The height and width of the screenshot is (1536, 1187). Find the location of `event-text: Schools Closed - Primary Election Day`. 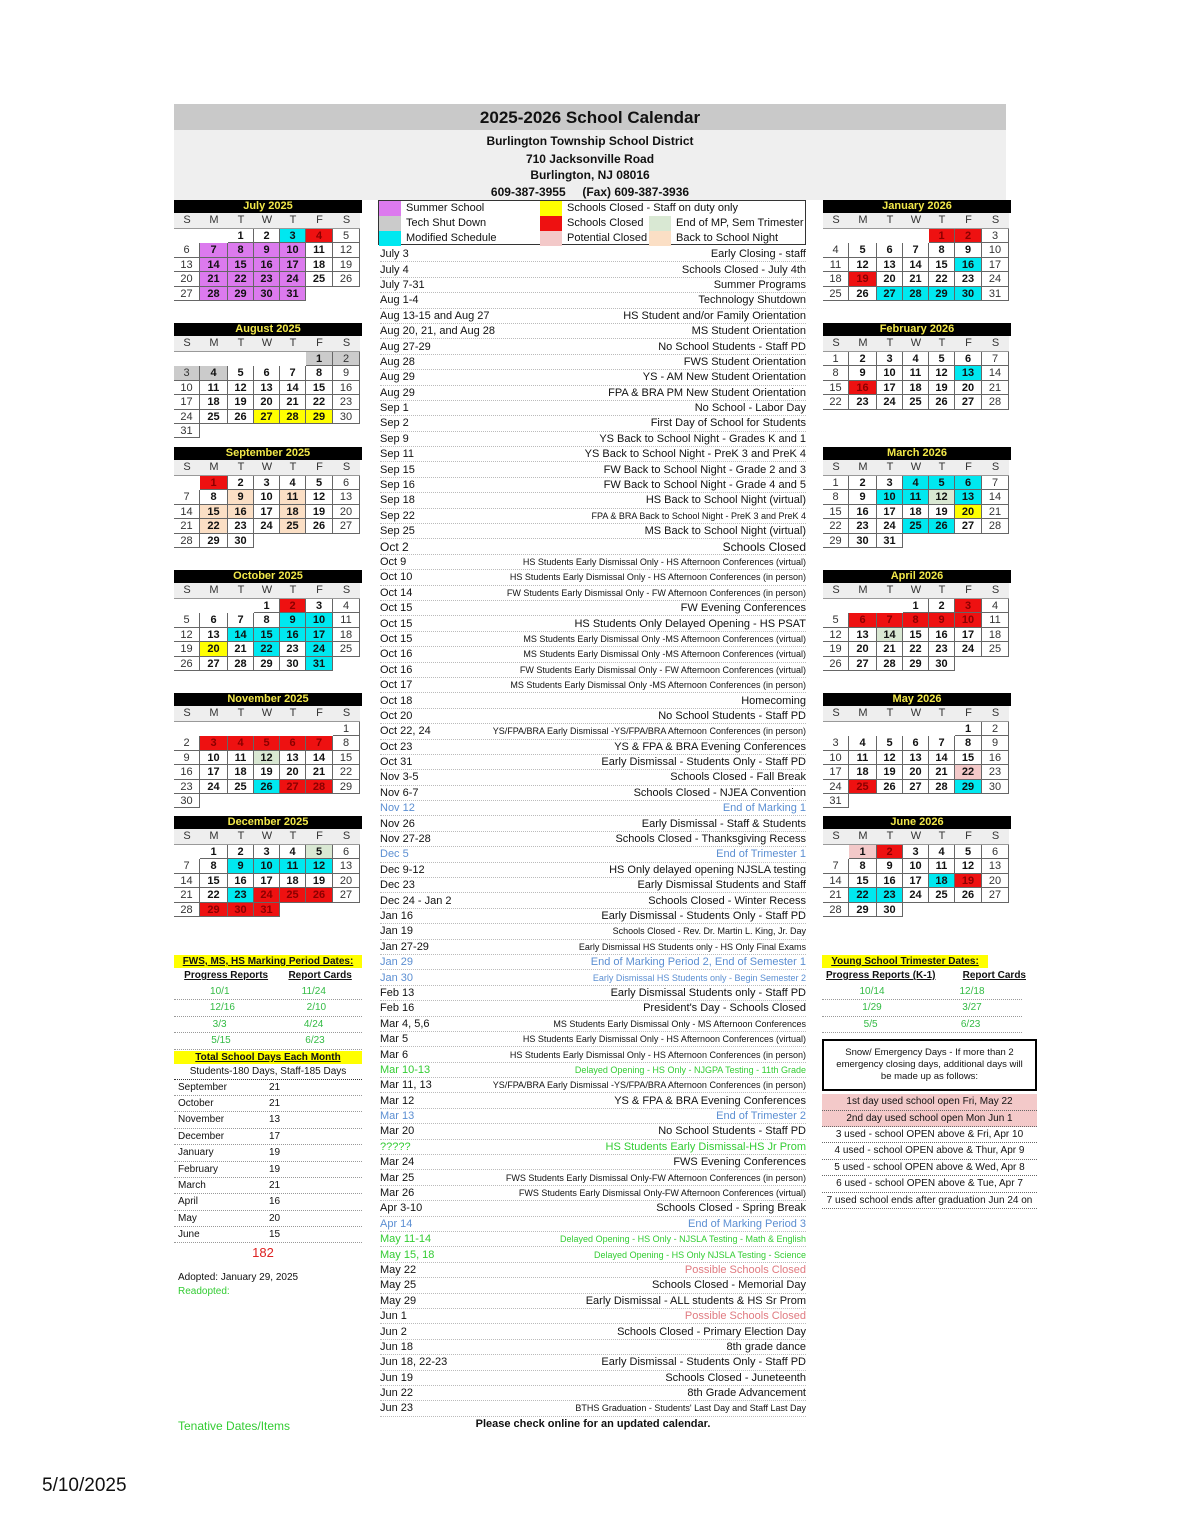

event-text: Schools Closed - Primary Election Day is located at coordinates (711, 1331).